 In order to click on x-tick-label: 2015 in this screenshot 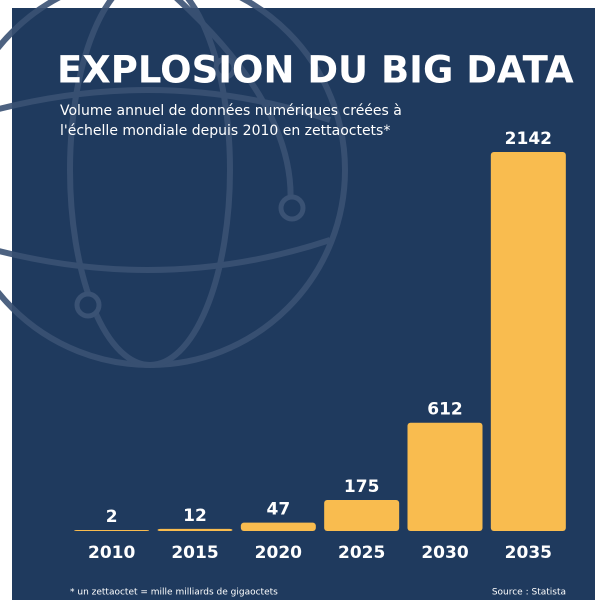, I will do `click(194, 553)`.